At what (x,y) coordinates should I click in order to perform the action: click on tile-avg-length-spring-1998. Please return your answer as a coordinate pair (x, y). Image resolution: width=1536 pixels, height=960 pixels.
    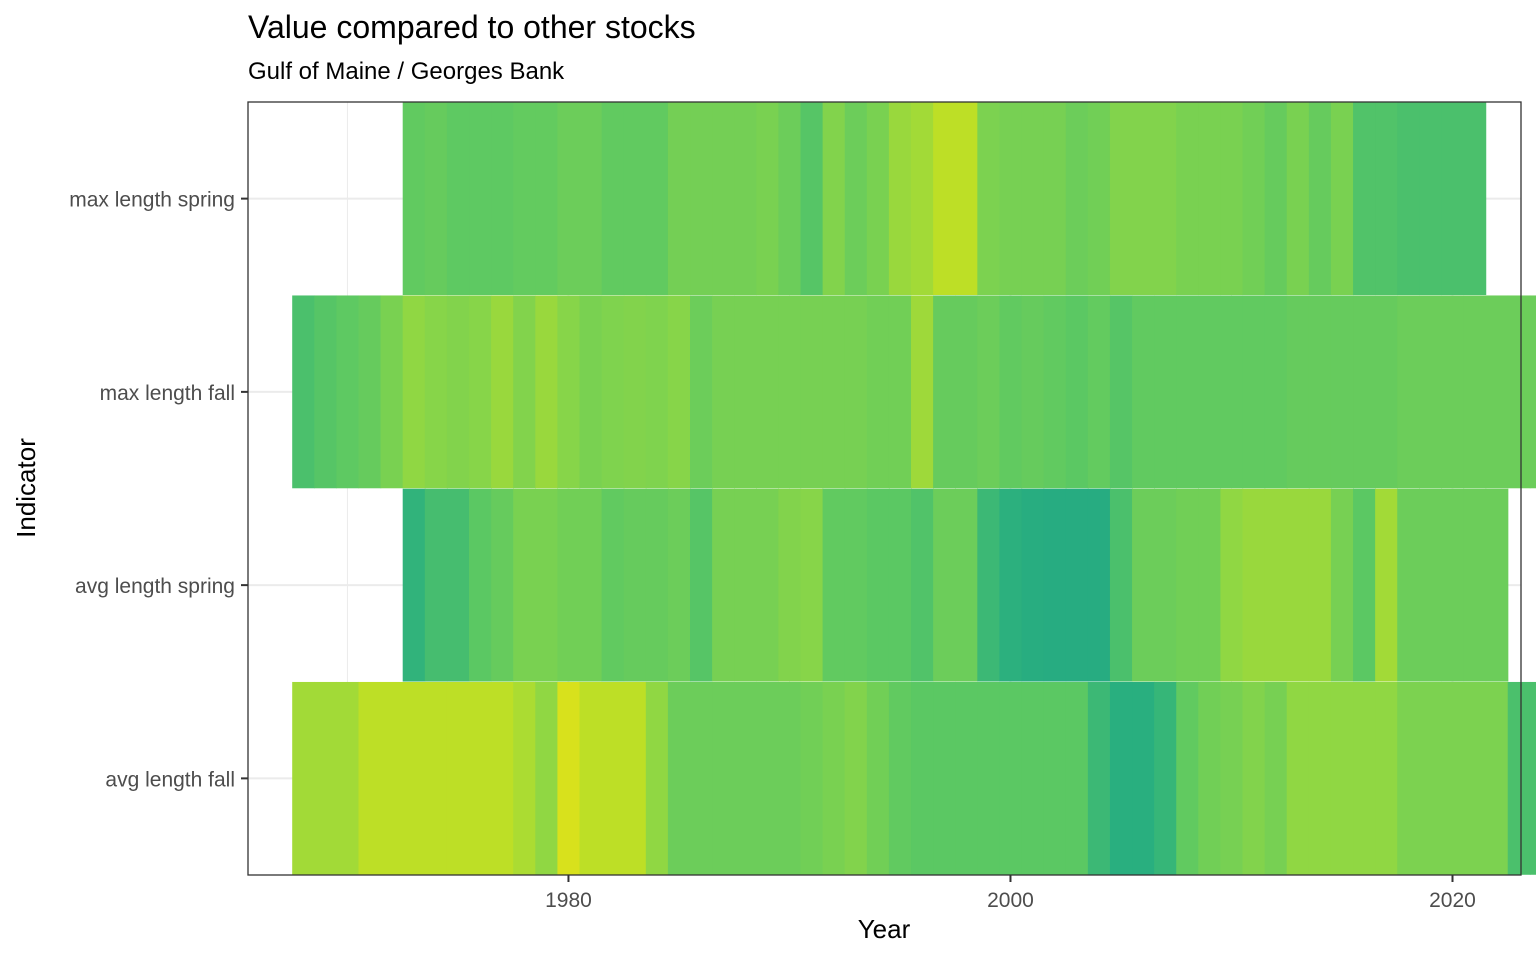
    Looking at the image, I should click on (966, 585).